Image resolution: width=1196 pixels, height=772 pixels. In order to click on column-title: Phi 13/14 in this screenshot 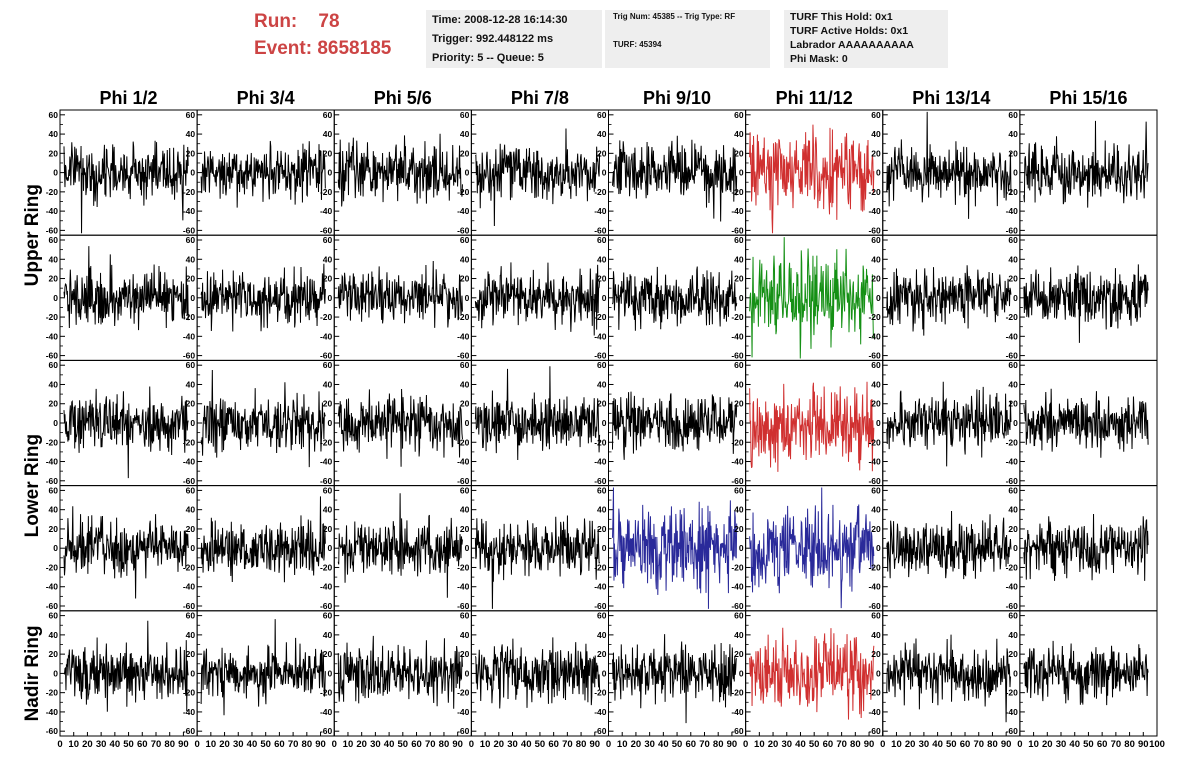, I will do `click(951, 98)`.